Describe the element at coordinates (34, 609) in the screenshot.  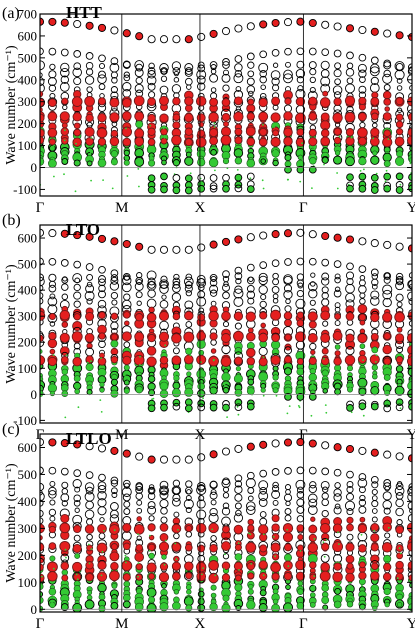
I see `y-tick-label: 0` at that location.